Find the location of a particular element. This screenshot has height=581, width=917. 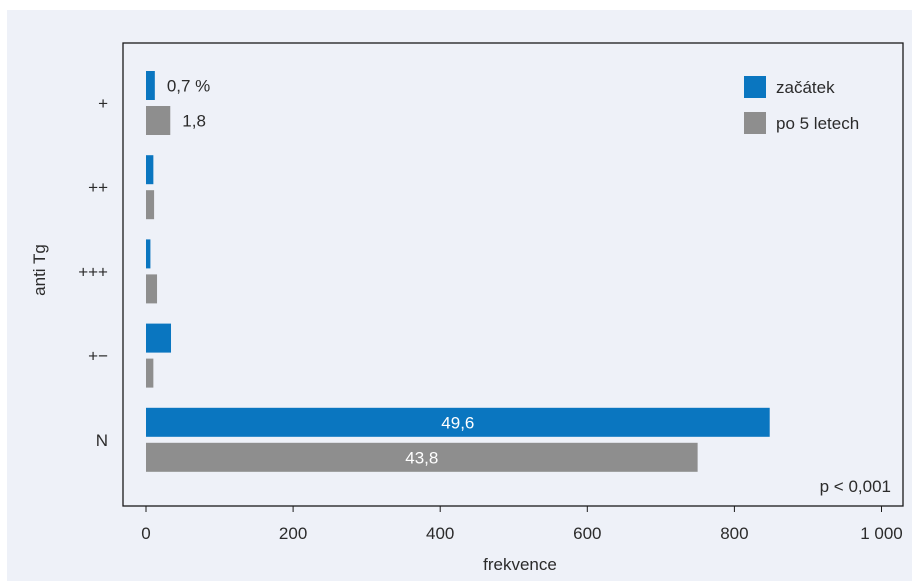

x-tick-label: 600 is located at coordinates (587, 533).